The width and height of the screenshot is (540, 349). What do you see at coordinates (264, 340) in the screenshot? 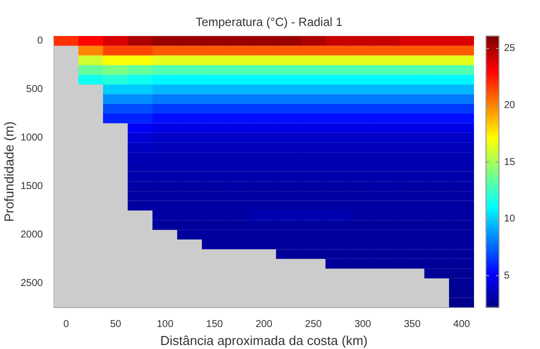
I see `x-axis-title: Distância aproximada da costa (km)` at bounding box center [264, 340].